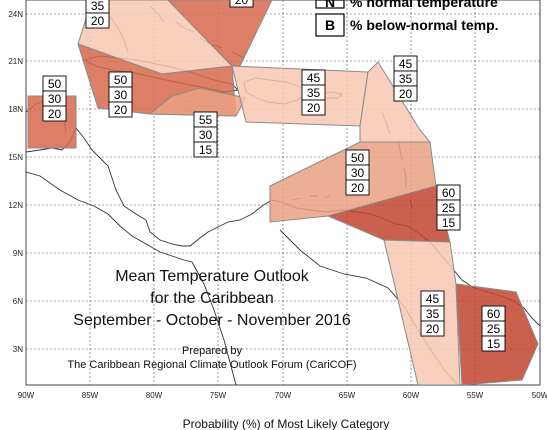  Describe the element at coordinates (424, 5) in the screenshot. I see `legend-label-normal: % normal temperature` at that location.